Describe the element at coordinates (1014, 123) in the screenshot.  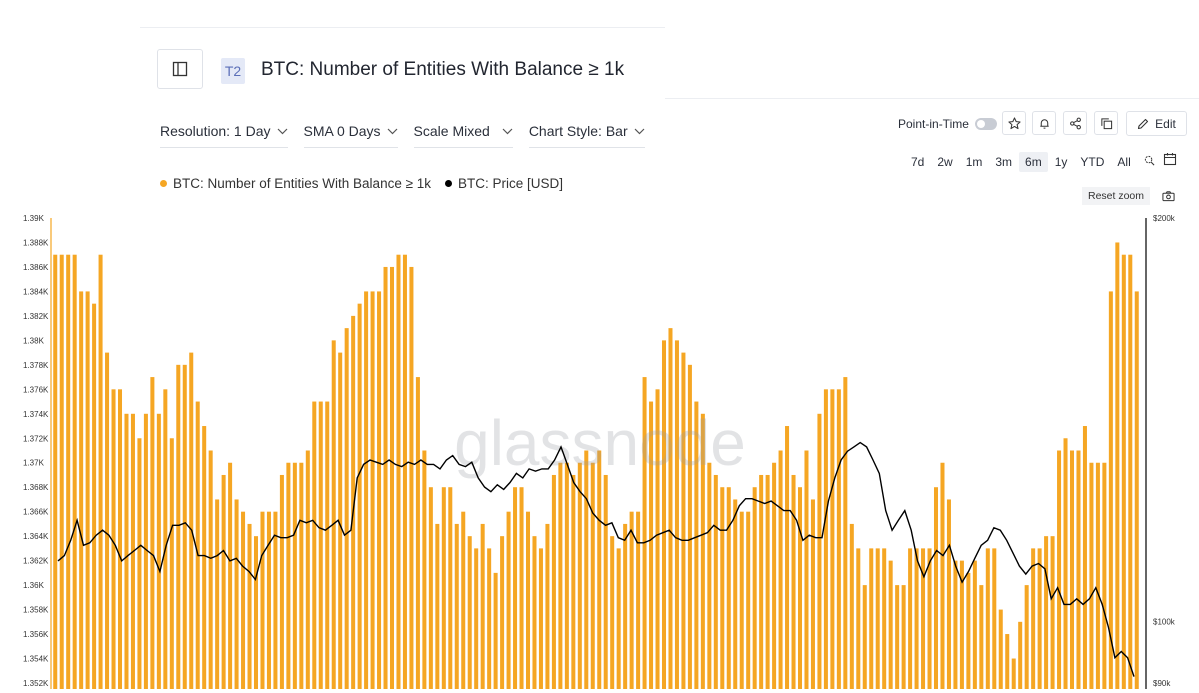
I see `favorite-button` at that location.